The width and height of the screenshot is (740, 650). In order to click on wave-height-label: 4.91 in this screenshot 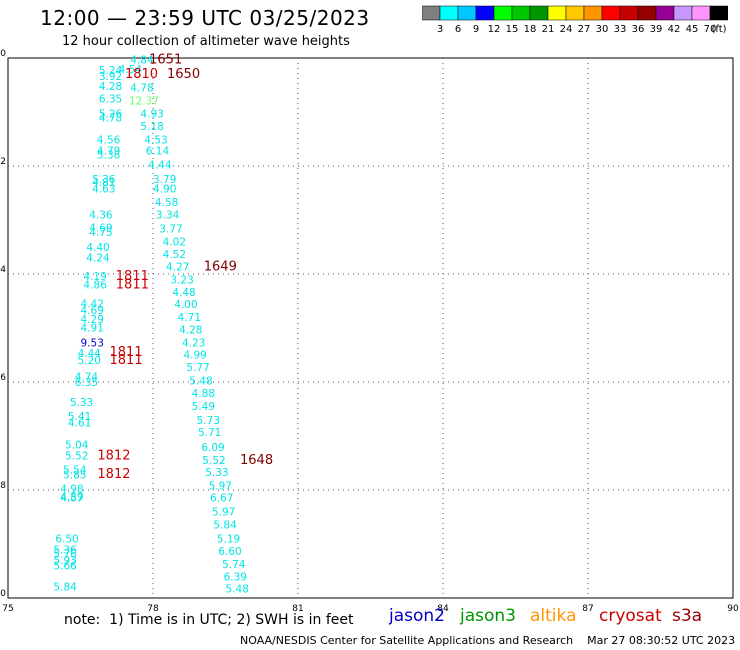, I will do `click(92, 328)`.